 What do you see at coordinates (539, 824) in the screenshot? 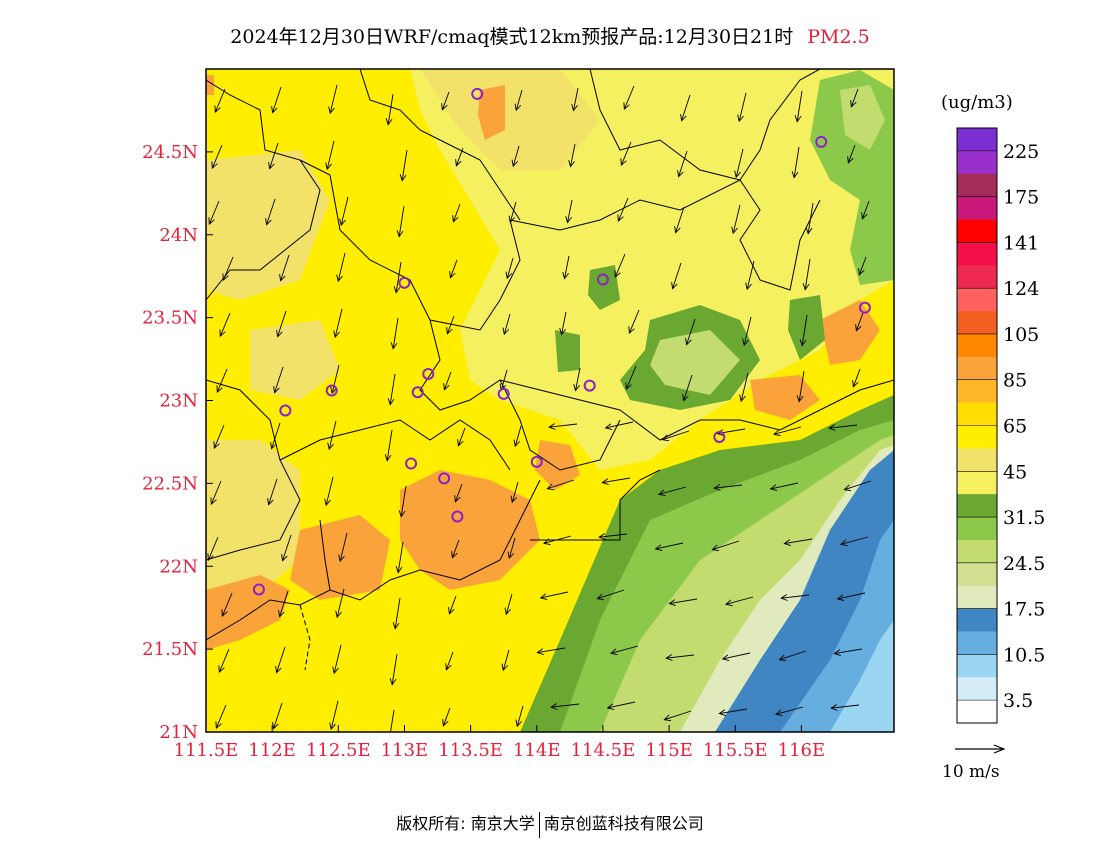
I see `footer-separator` at bounding box center [539, 824].